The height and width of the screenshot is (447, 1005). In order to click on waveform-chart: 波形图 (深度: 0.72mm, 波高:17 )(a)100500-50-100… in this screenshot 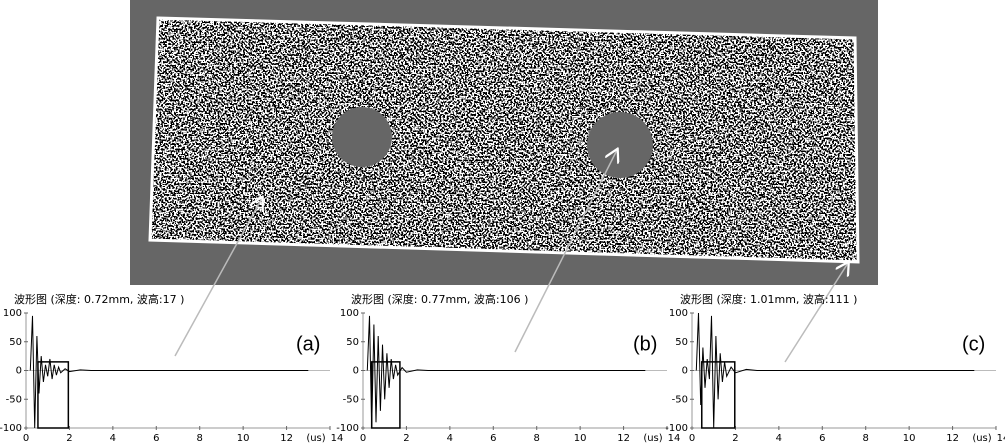, I will do `click(171, 368)`.